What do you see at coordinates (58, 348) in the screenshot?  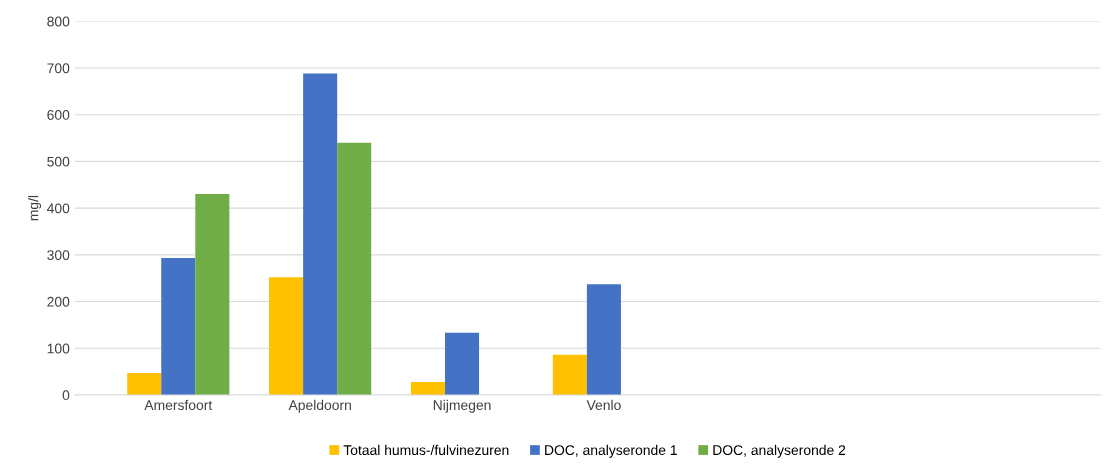 I see `y-tick-label: 100` at bounding box center [58, 348].